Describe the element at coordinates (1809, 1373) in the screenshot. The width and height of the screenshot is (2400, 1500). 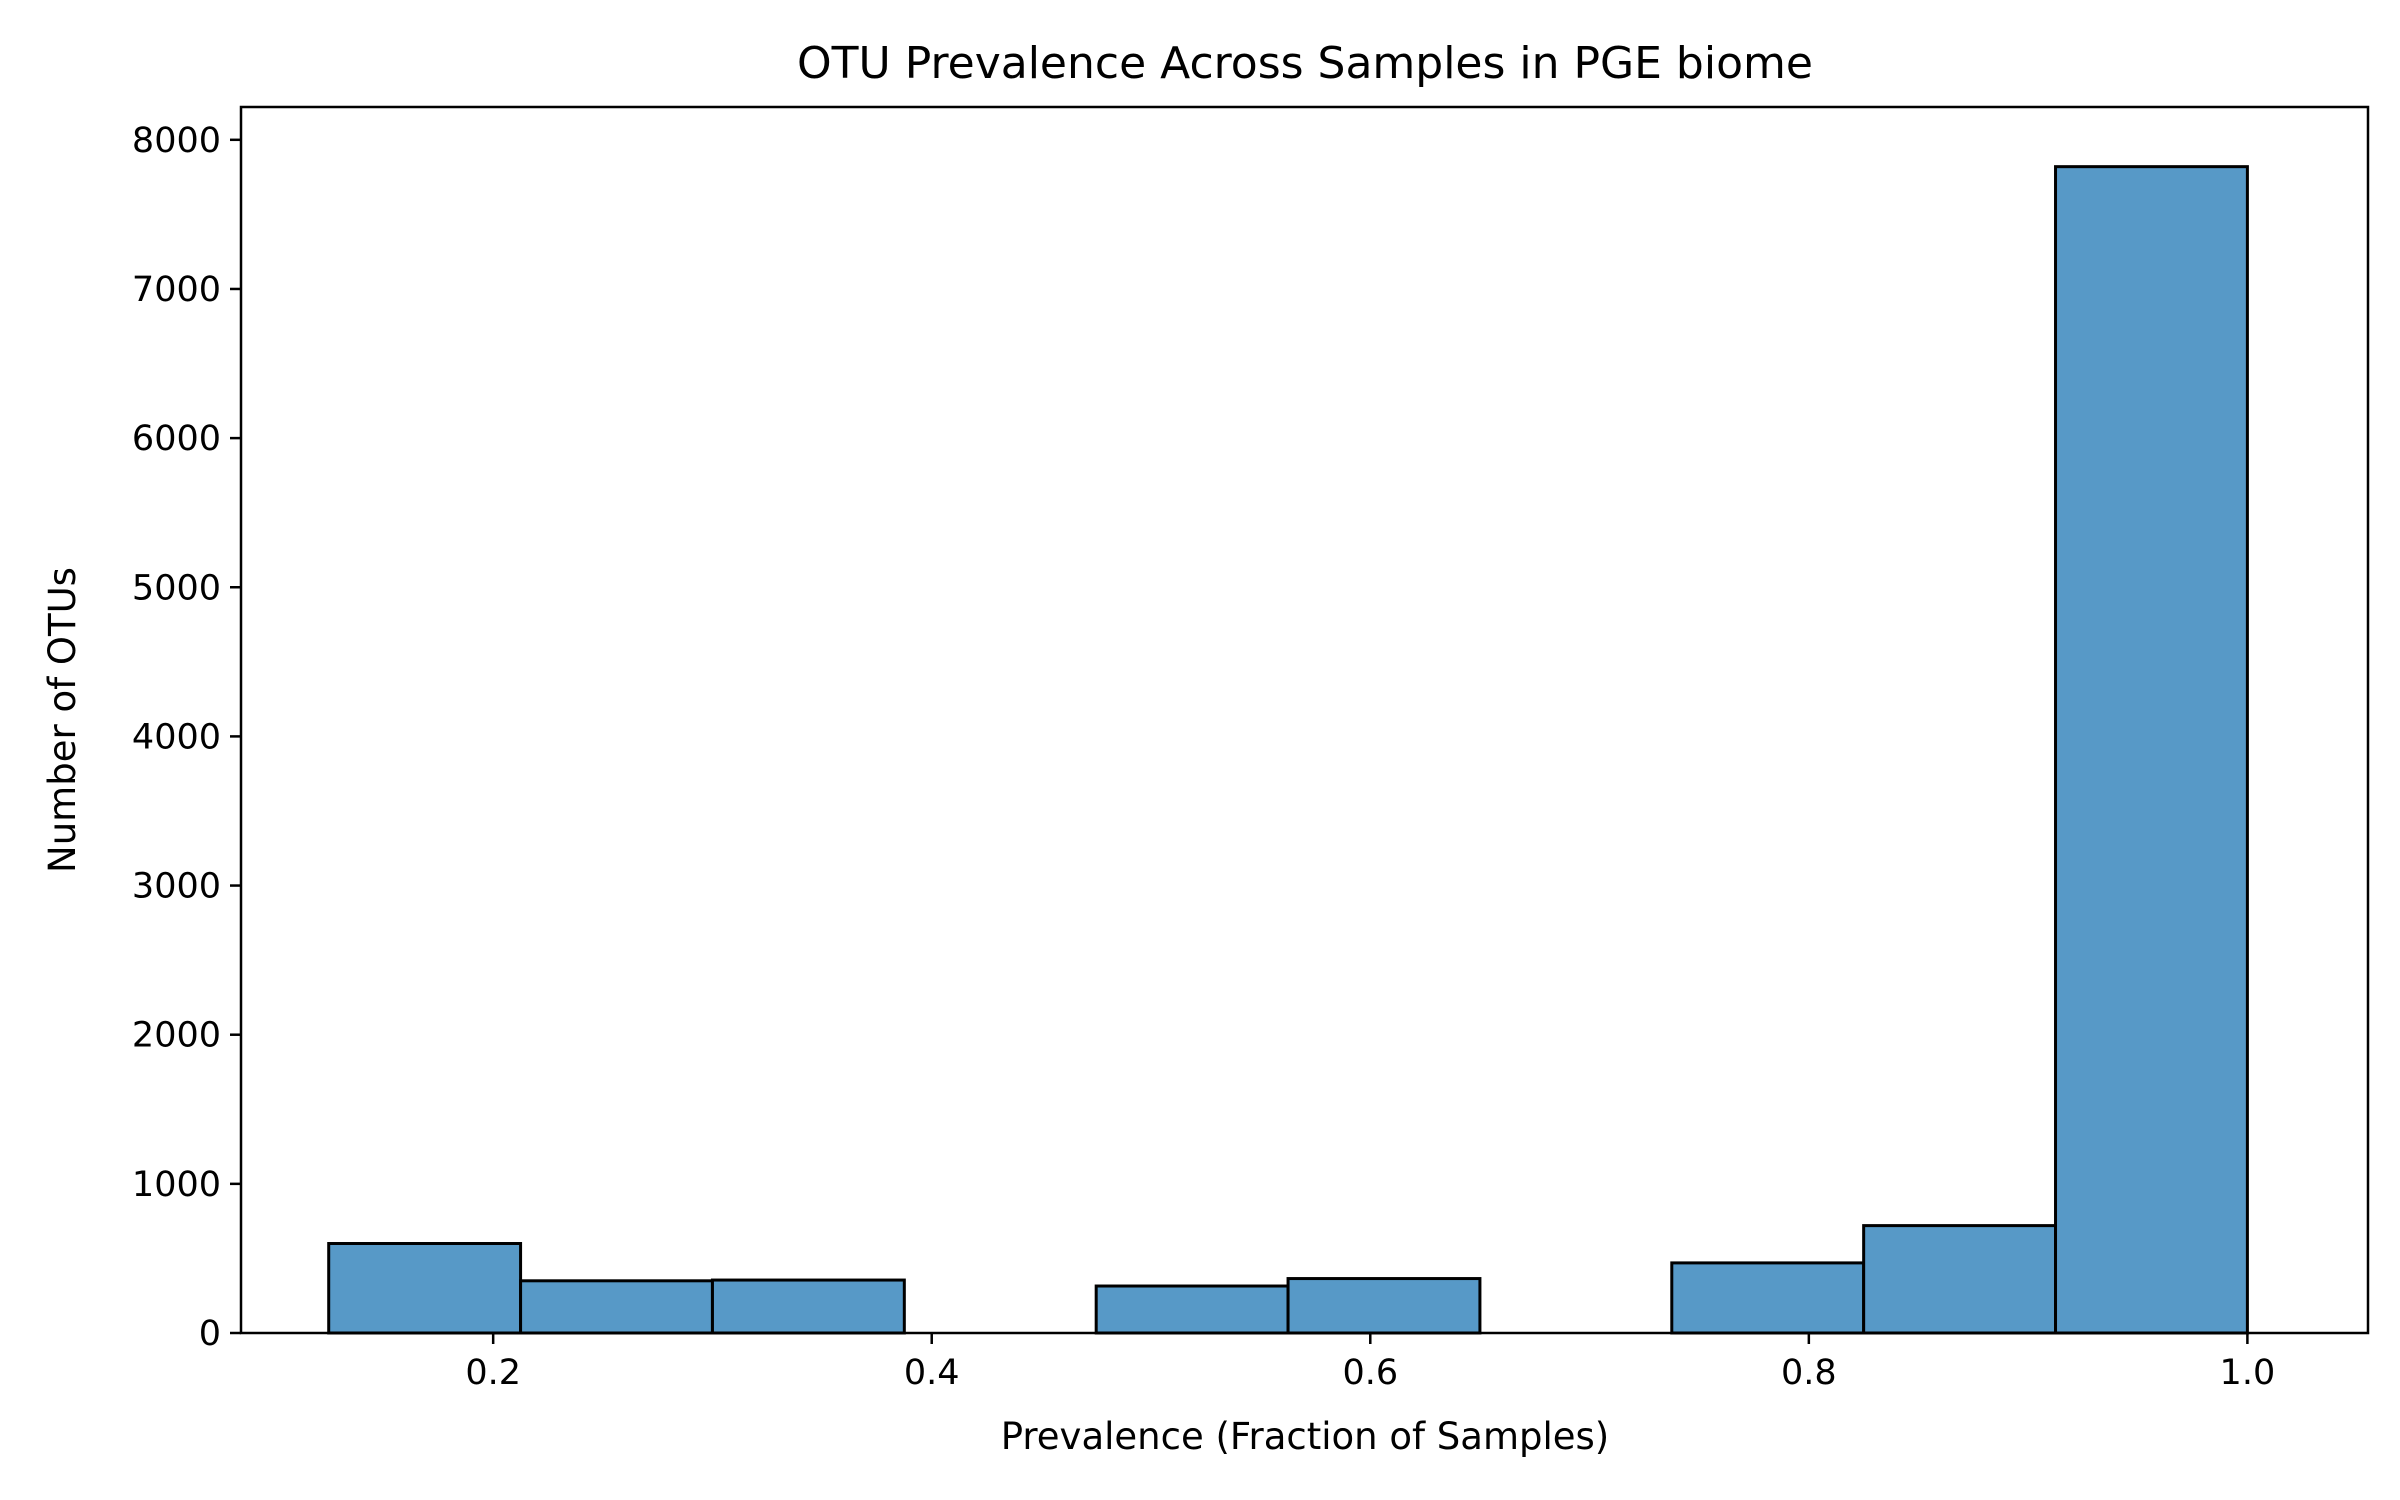
I see `x-tick-label: 0.8` at that location.